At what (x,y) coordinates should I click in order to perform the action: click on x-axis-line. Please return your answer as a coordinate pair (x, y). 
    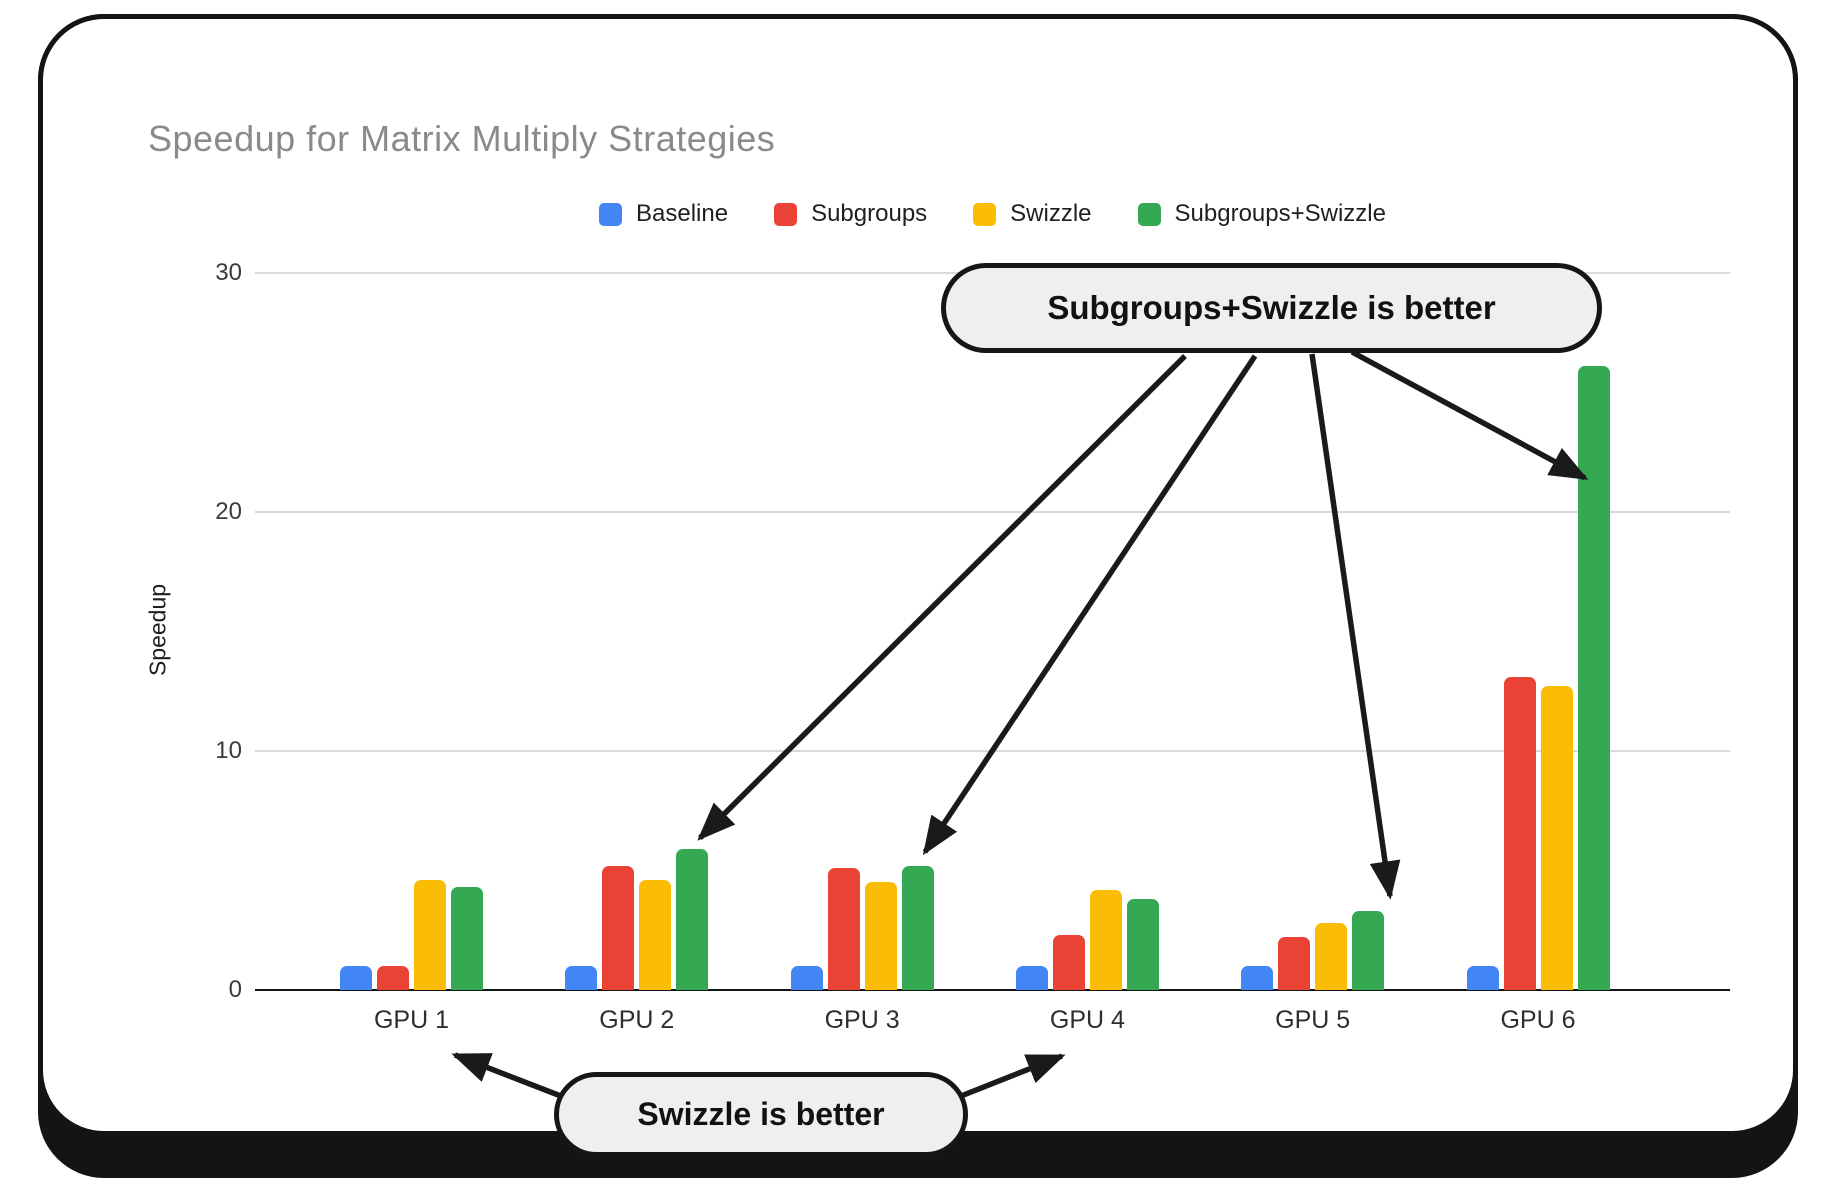
    Looking at the image, I should click on (992, 990).